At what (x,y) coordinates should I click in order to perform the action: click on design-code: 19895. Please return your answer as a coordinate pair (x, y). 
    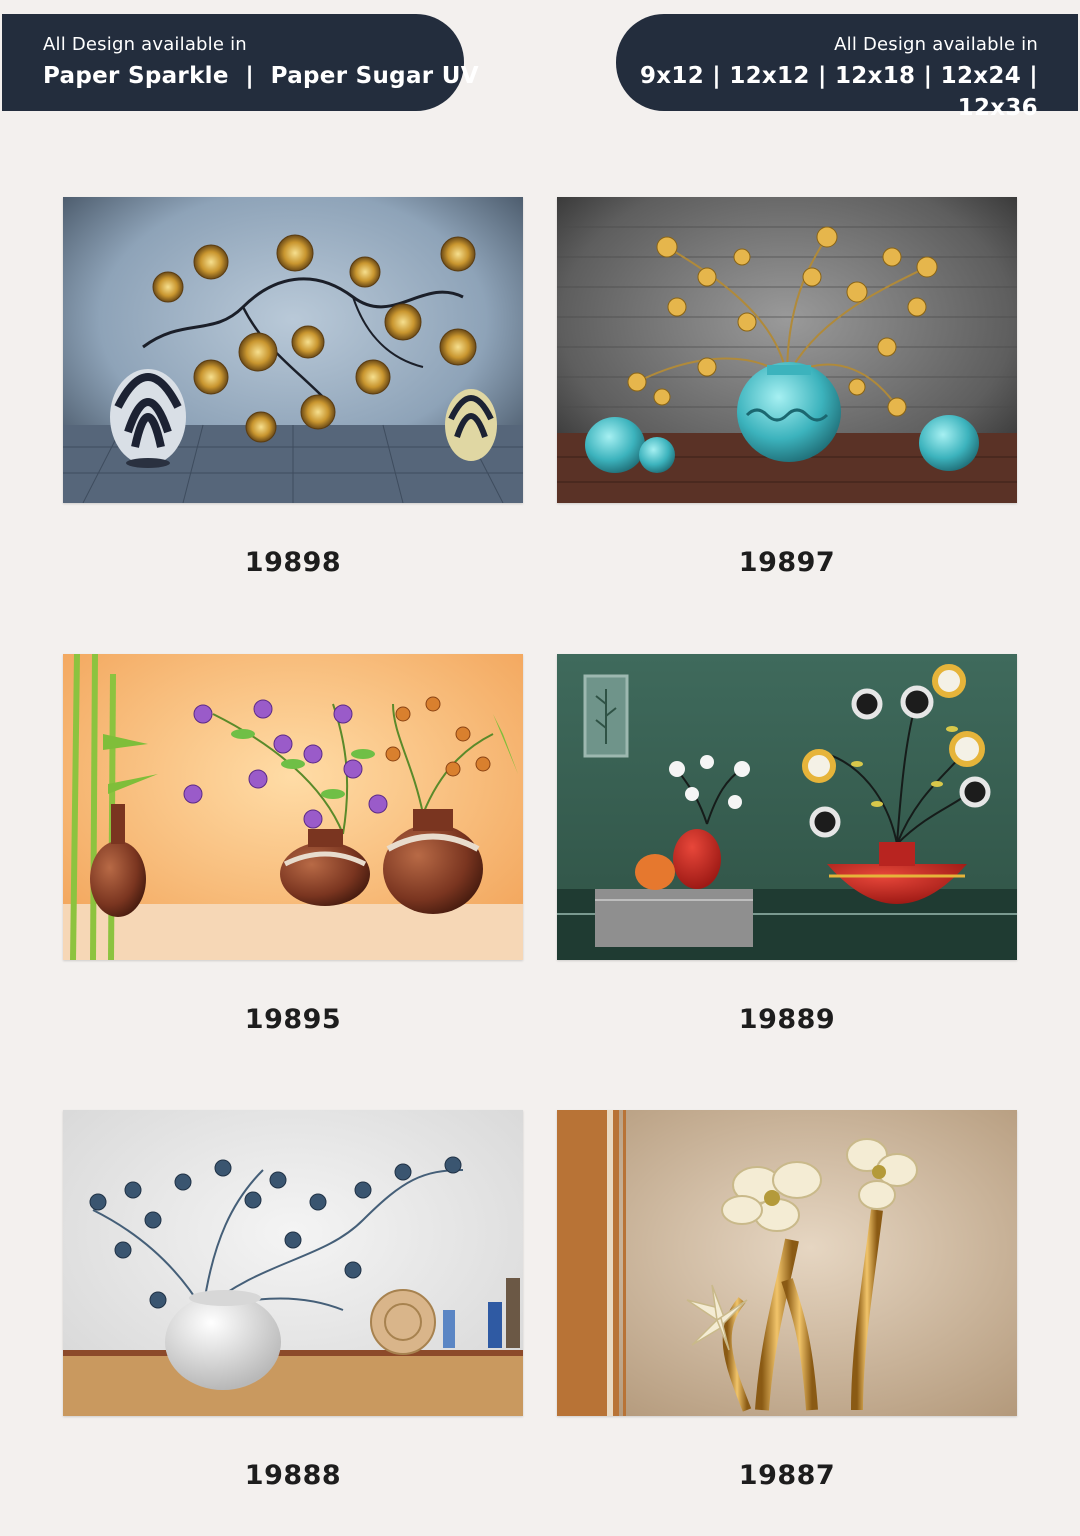
    Looking at the image, I should click on (293, 1019).